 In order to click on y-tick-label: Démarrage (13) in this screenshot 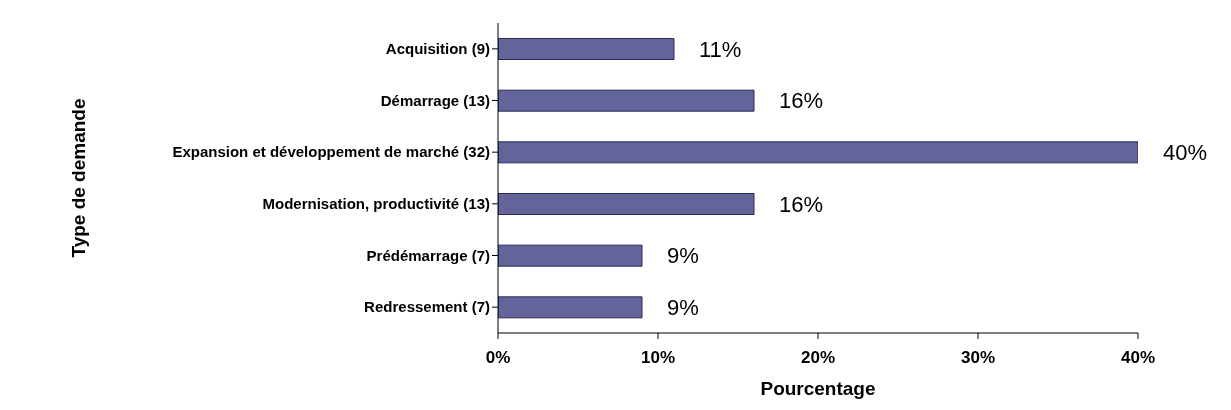, I will do `click(435, 100)`.